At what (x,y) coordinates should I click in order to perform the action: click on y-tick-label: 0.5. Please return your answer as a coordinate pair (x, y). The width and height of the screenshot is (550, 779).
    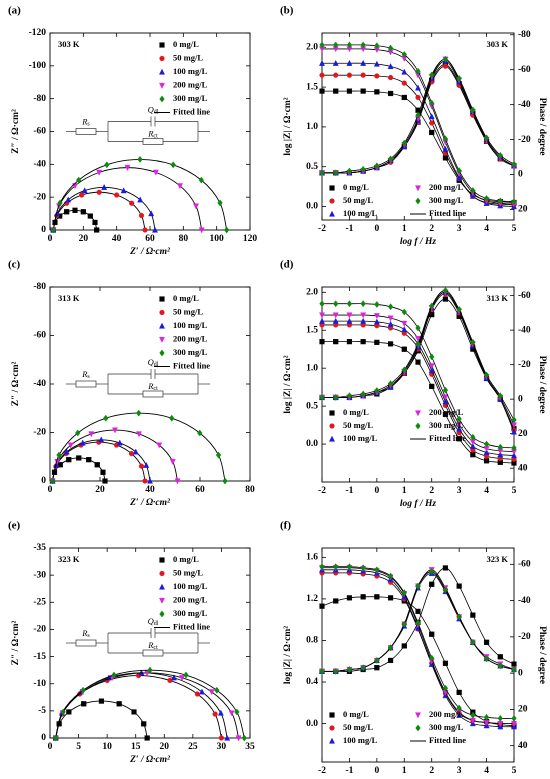
    Looking at the image, I should click on (312, 167).